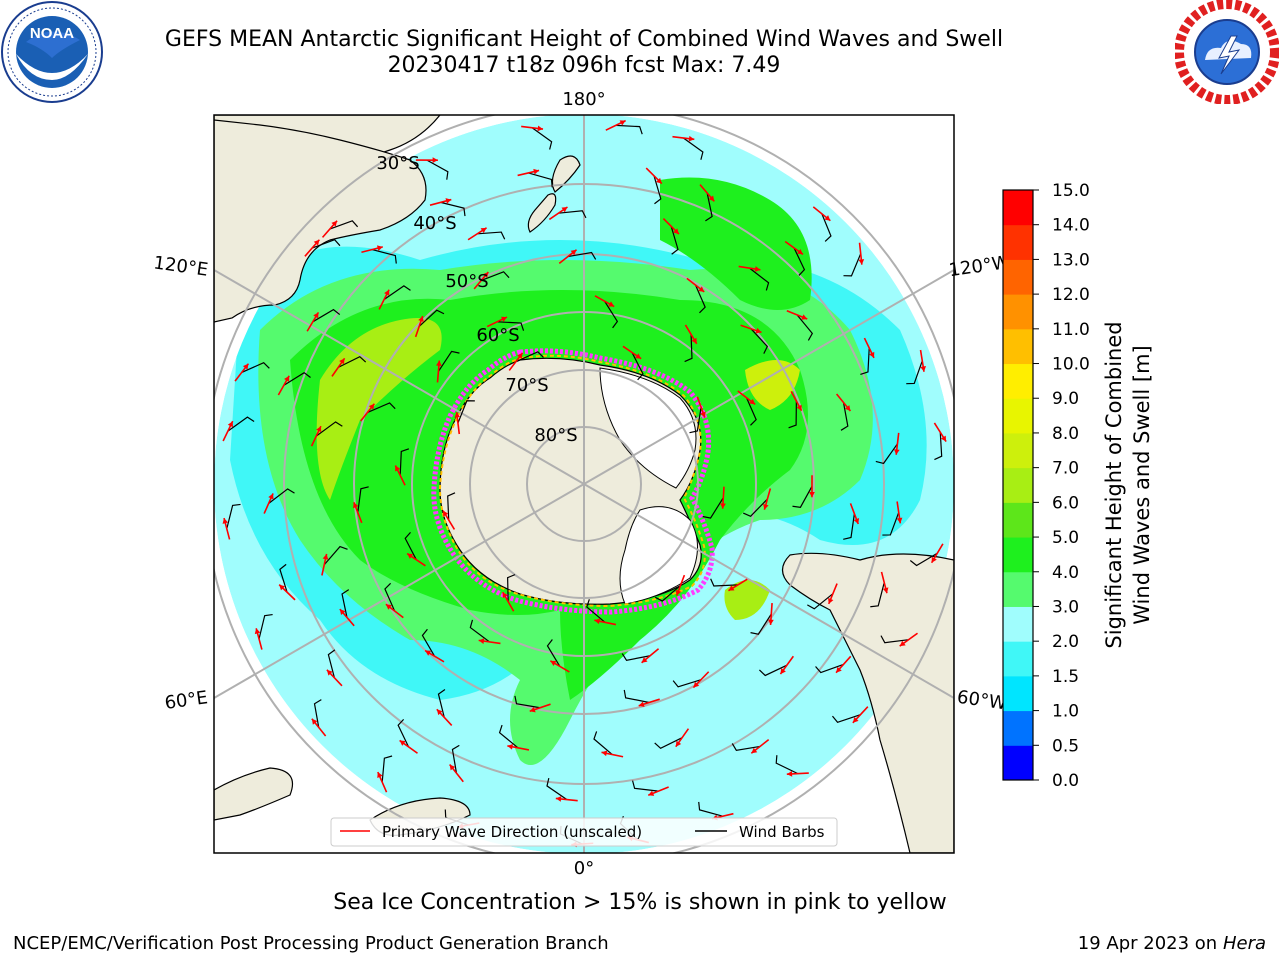  Describe the element at coordinates (52, 33) in the screenshot. I see `svg-text: NOAA` at that location.